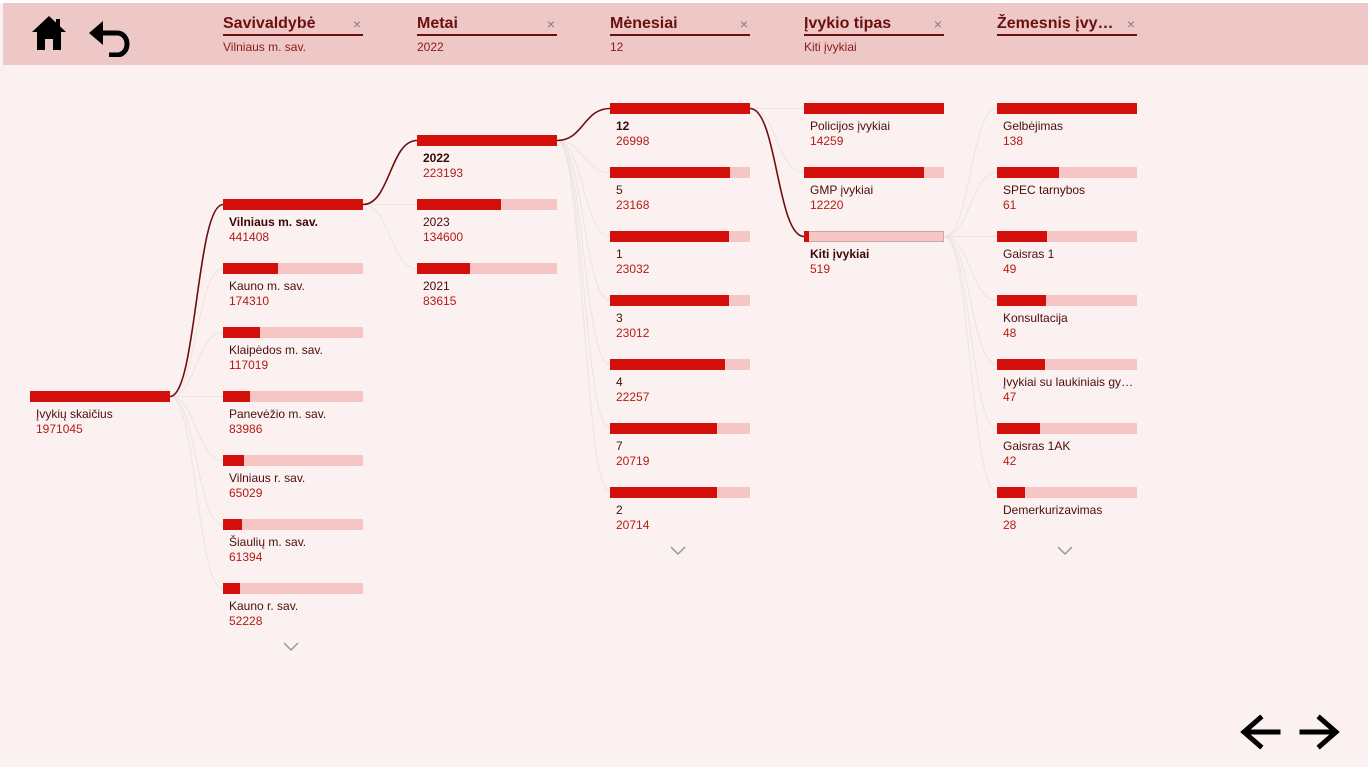 The height and width of the screenshot is (767, 1368). What do you see at coordinates (680, 34) in the screenshot?
I see `breadcrumb-2: Mėnesiai × 12` at bounding box center [680, 34].